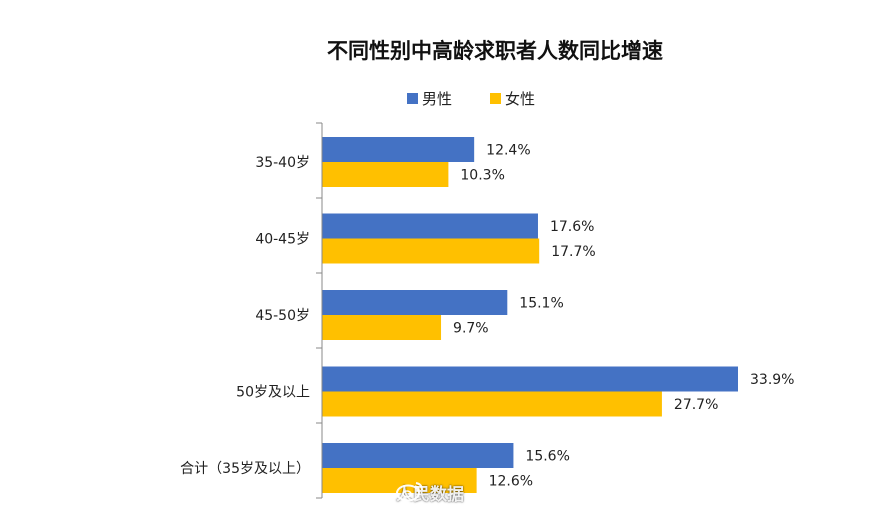 This screenshot has width=880, height=514. I want to click on data-label-female-2: 9.7%, so click(471, 329).